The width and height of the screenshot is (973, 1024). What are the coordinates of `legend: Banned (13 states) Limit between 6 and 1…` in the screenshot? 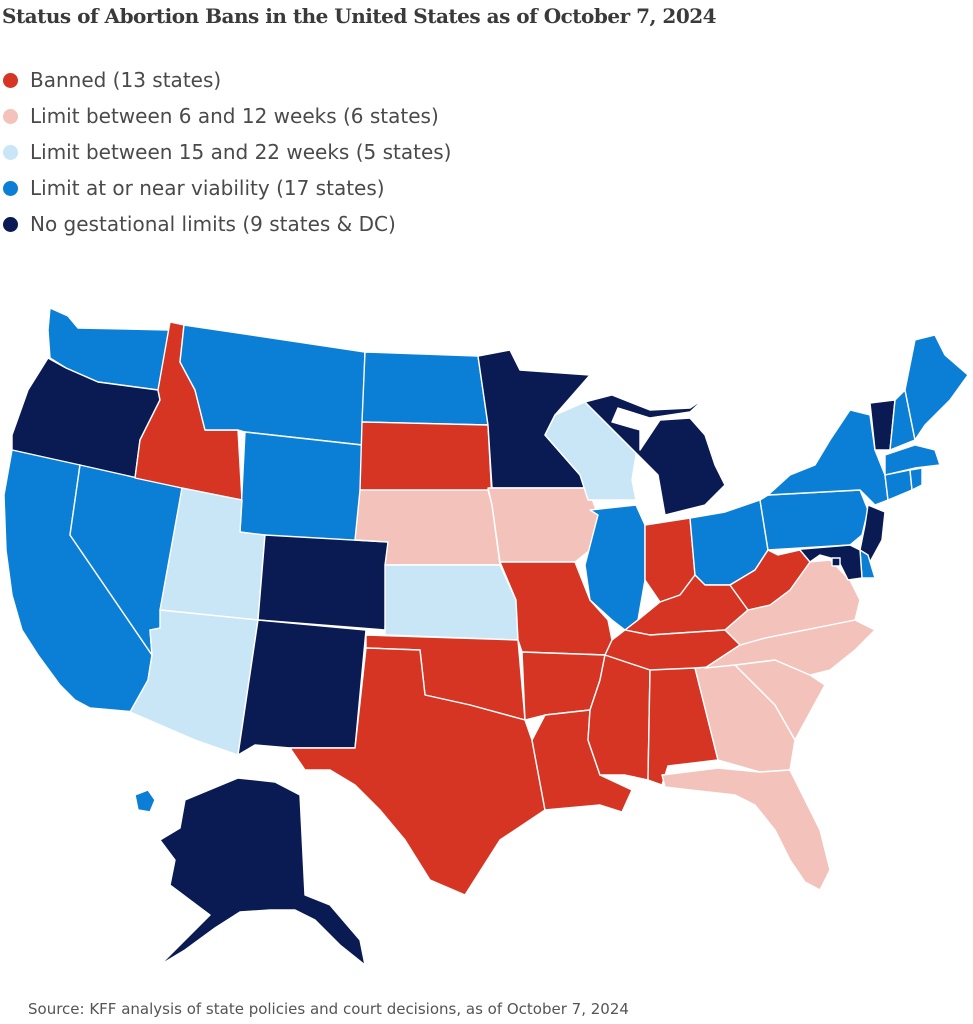 It's located at (225, 152).